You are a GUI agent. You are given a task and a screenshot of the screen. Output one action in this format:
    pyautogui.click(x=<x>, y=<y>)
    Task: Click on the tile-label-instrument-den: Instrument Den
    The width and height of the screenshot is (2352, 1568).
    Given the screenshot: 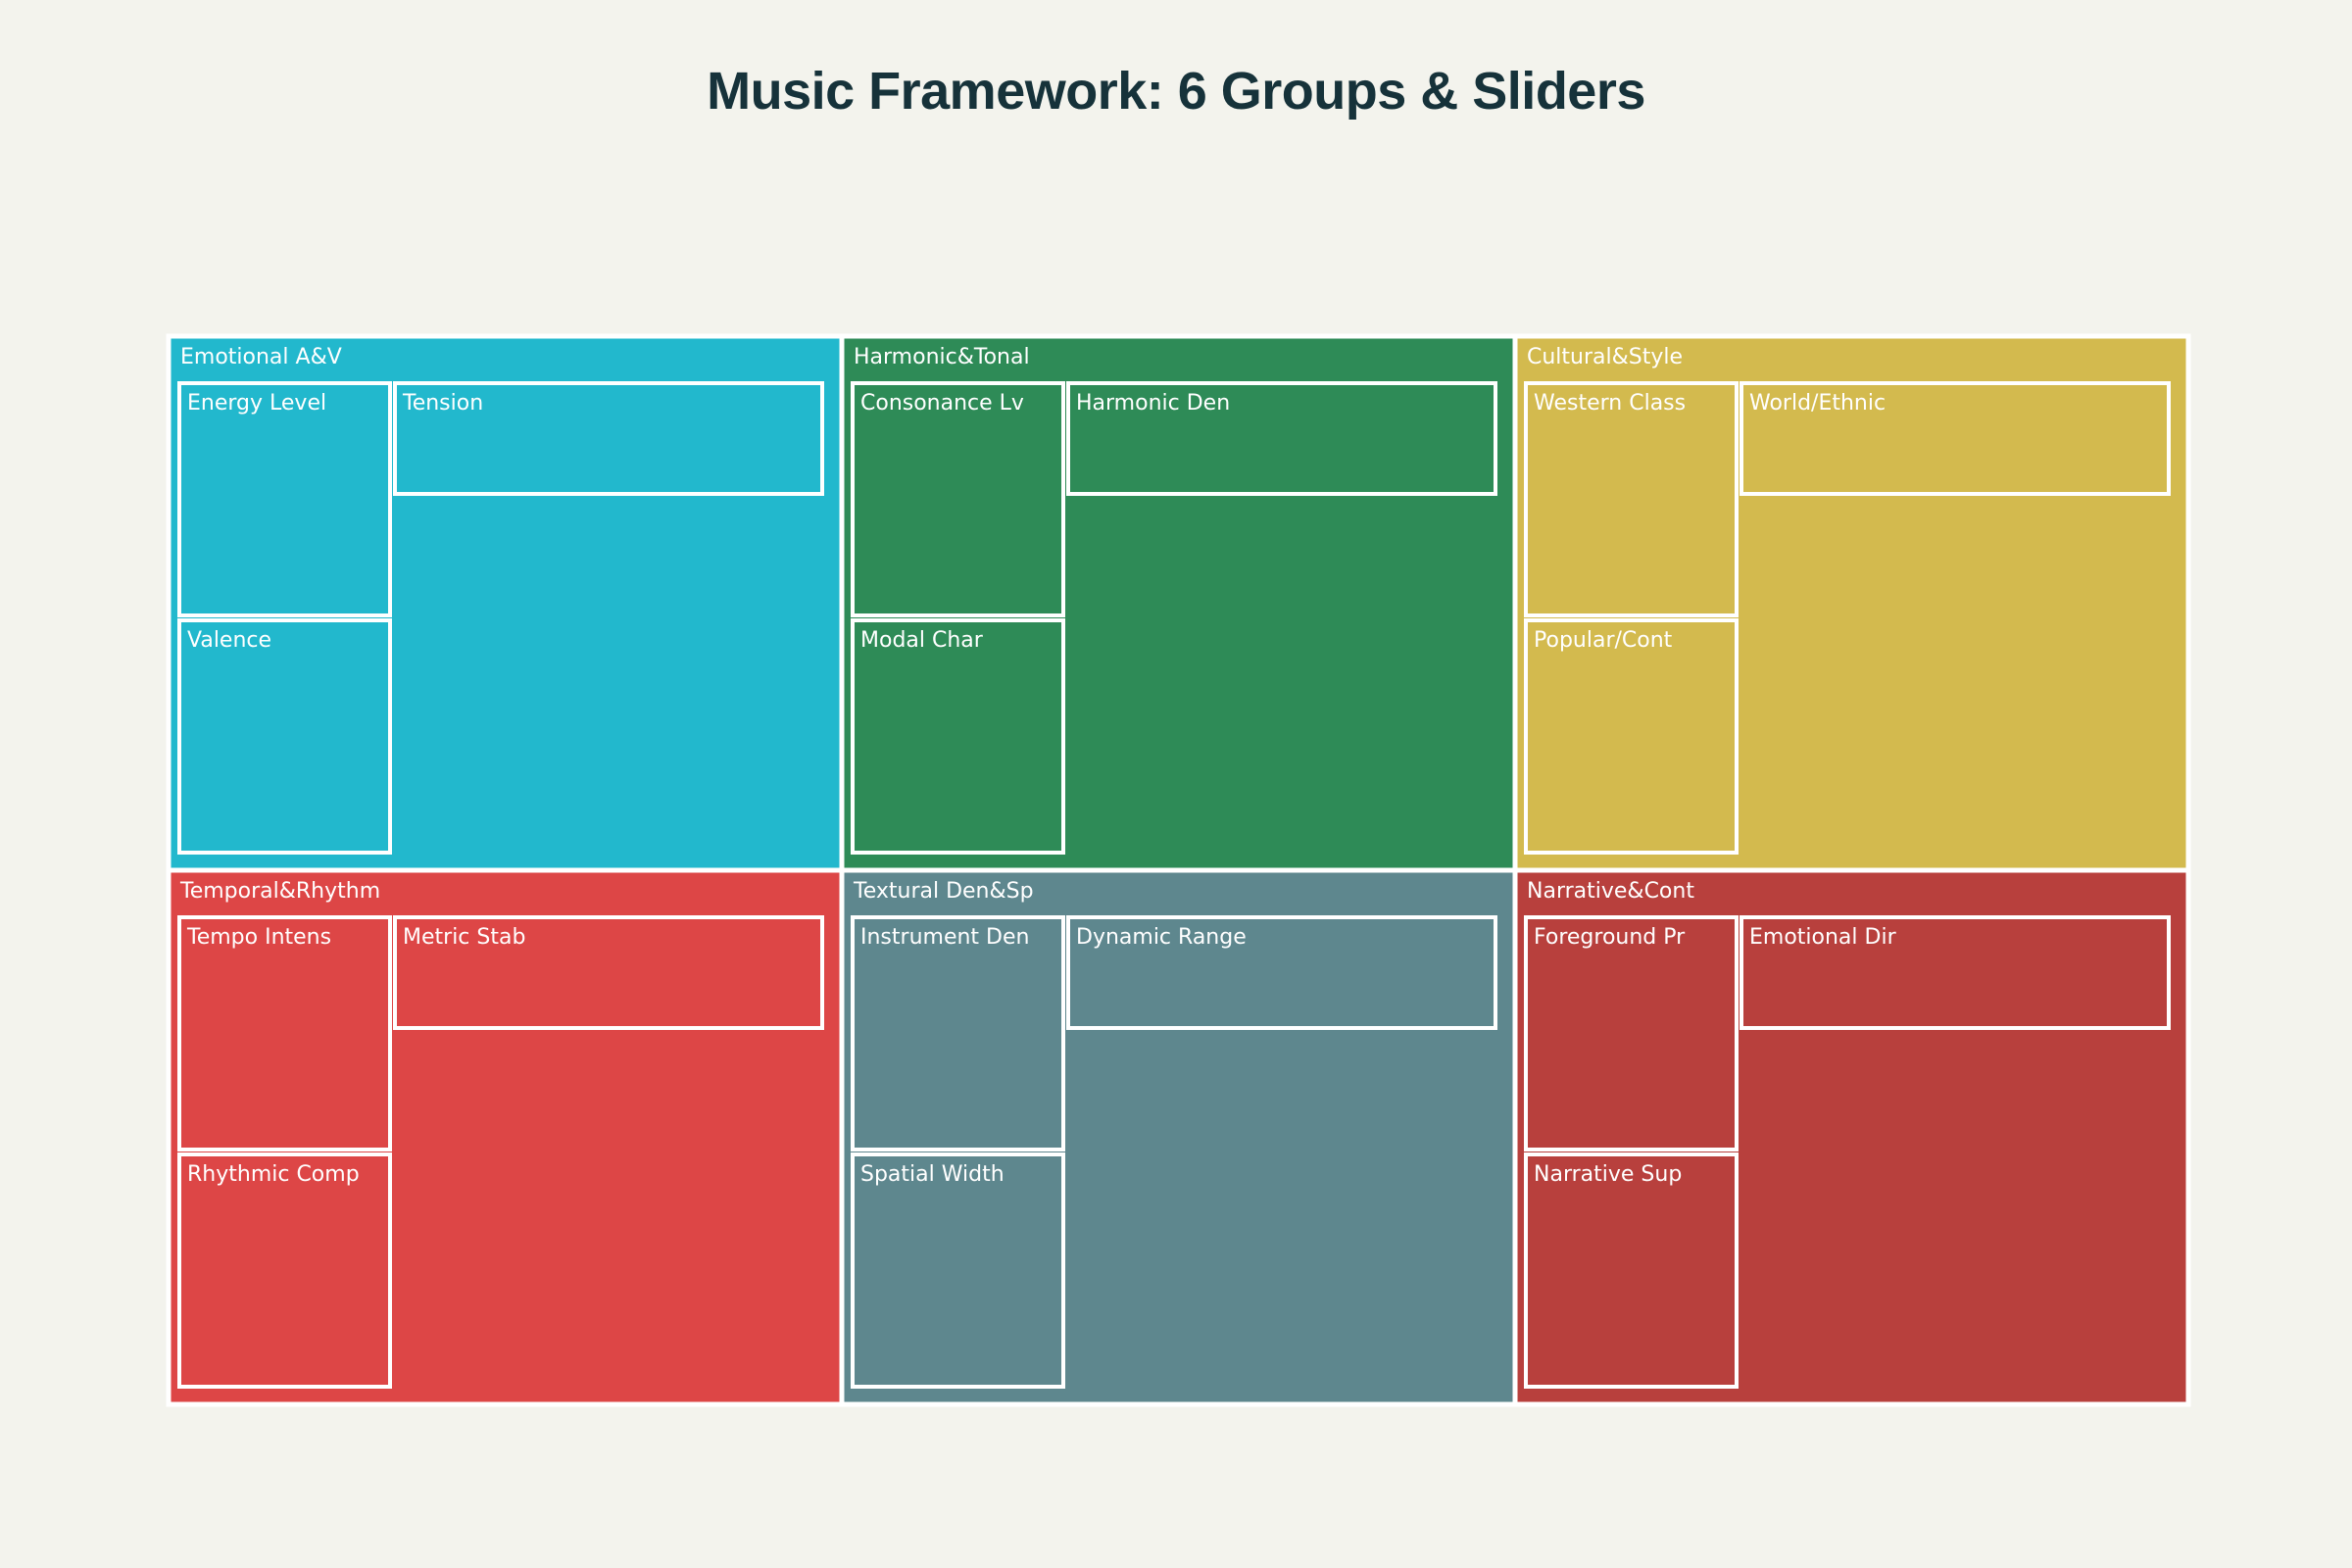 What is the action you would take?
    pyautogui.click(x=944, y=937)
    